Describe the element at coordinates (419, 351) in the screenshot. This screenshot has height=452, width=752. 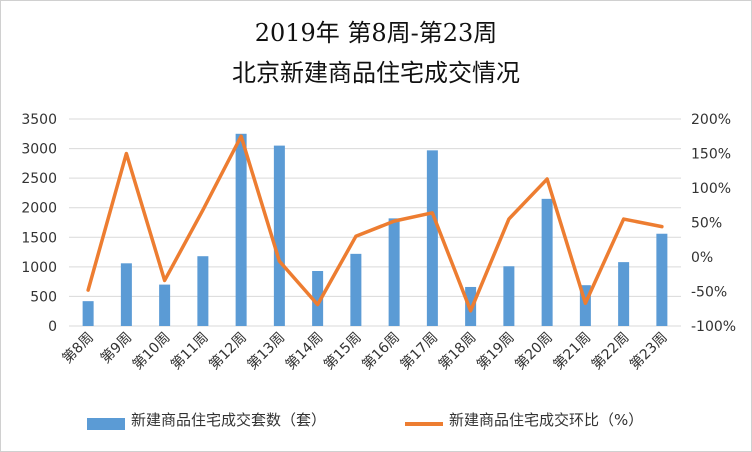
I see `x-axis-category-label: 第17周` at that location.